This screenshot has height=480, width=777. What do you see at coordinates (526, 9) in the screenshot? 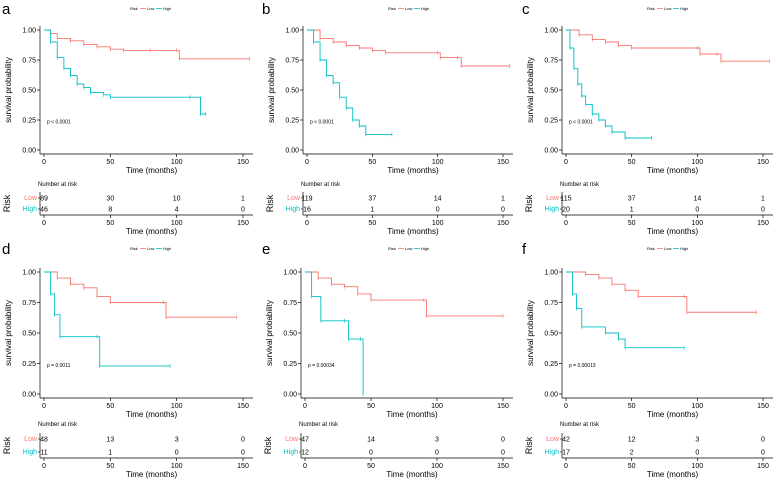
I see `panel-letter: c` at bounding box center [526, 9].